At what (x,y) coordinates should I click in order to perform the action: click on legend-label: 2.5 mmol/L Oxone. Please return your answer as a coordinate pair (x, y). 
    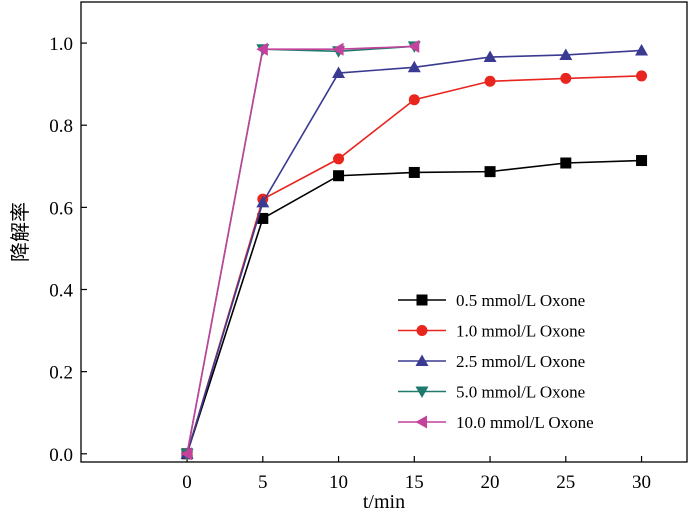
    Looking at the image, I should click on (520, 361).